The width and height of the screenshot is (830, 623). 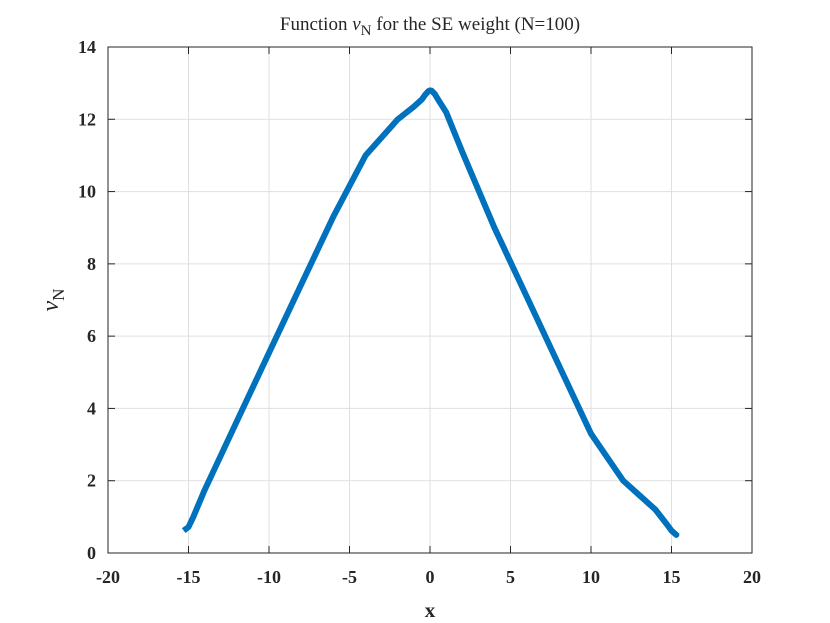 What do you see at coordinates (87, 119) in the screenshot?
I see `y-tick-label-6: 12` at bounding box center [87, 119].